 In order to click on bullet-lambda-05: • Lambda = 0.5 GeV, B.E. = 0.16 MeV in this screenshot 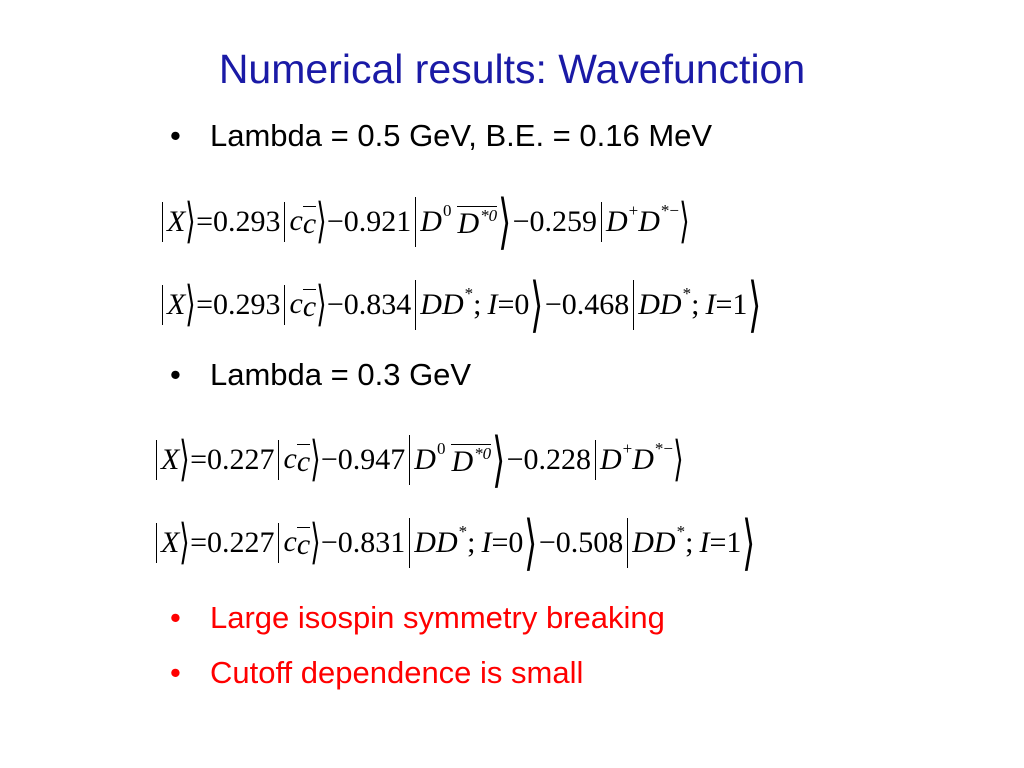, I will do `click(441, 136)`.